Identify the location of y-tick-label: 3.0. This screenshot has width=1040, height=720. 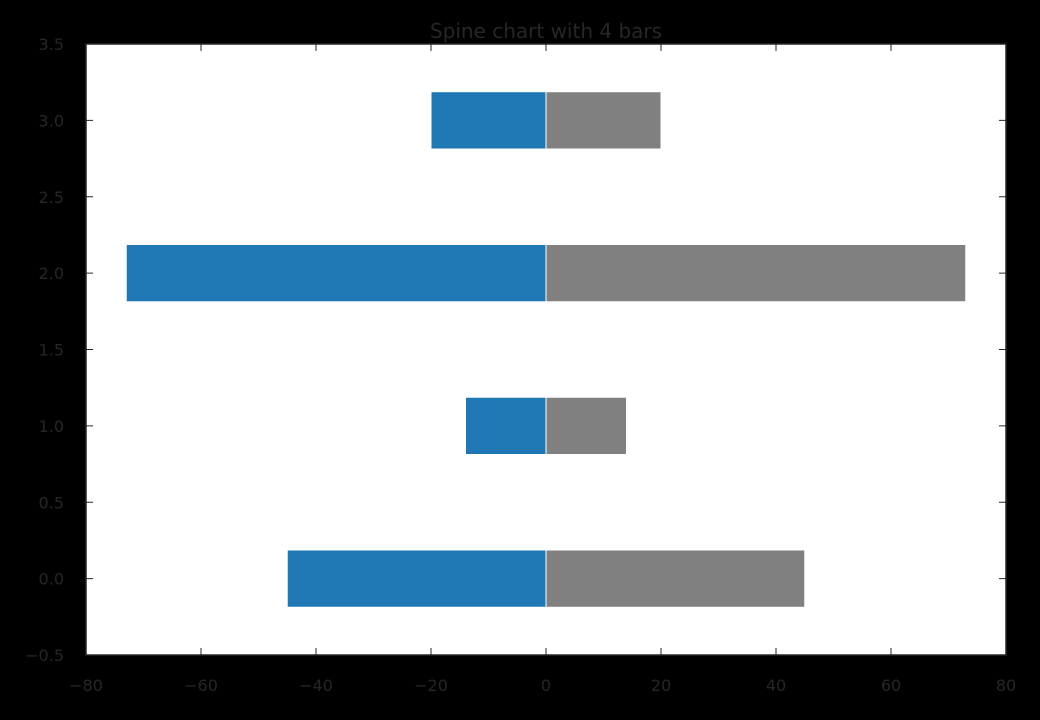
(51, 120).